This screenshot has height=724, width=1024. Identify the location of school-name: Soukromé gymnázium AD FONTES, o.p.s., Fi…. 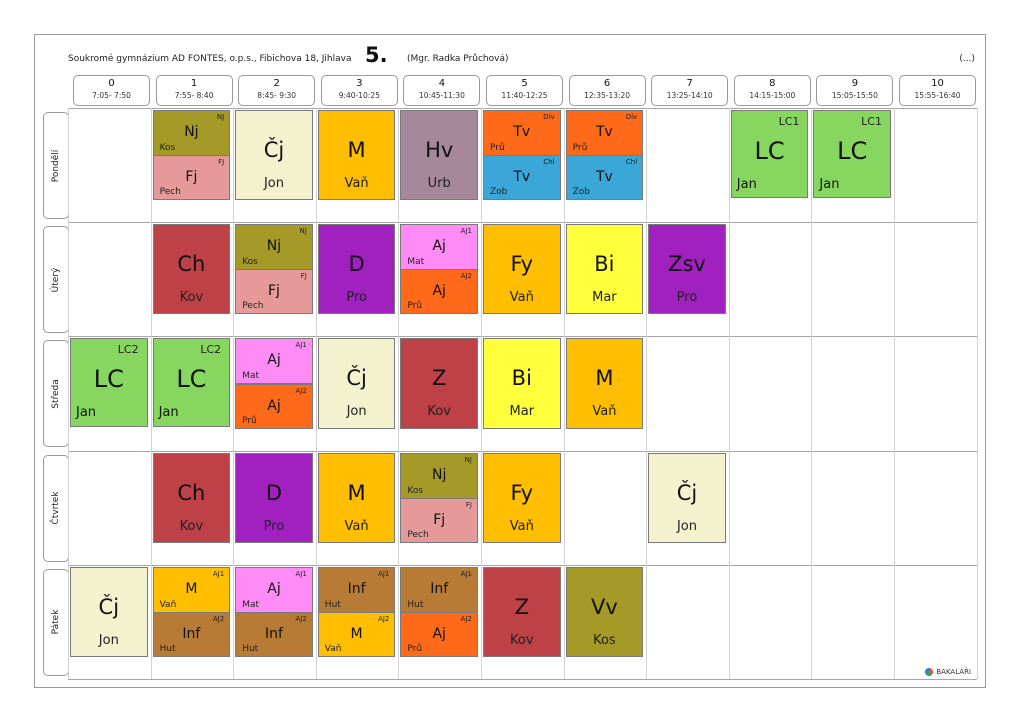
(210, 59).